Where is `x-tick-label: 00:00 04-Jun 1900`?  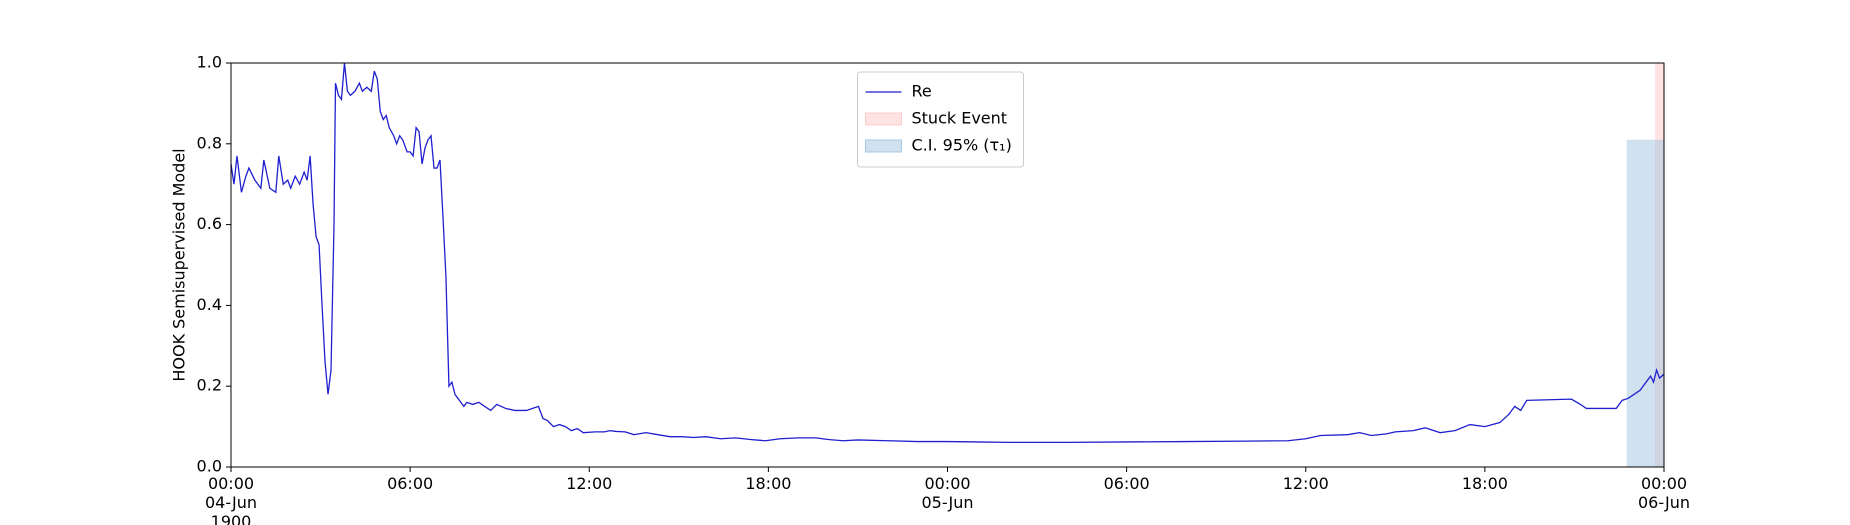
x-tick-label: 00:00 04-Jun 1900 is located at coordinates (231, 499).